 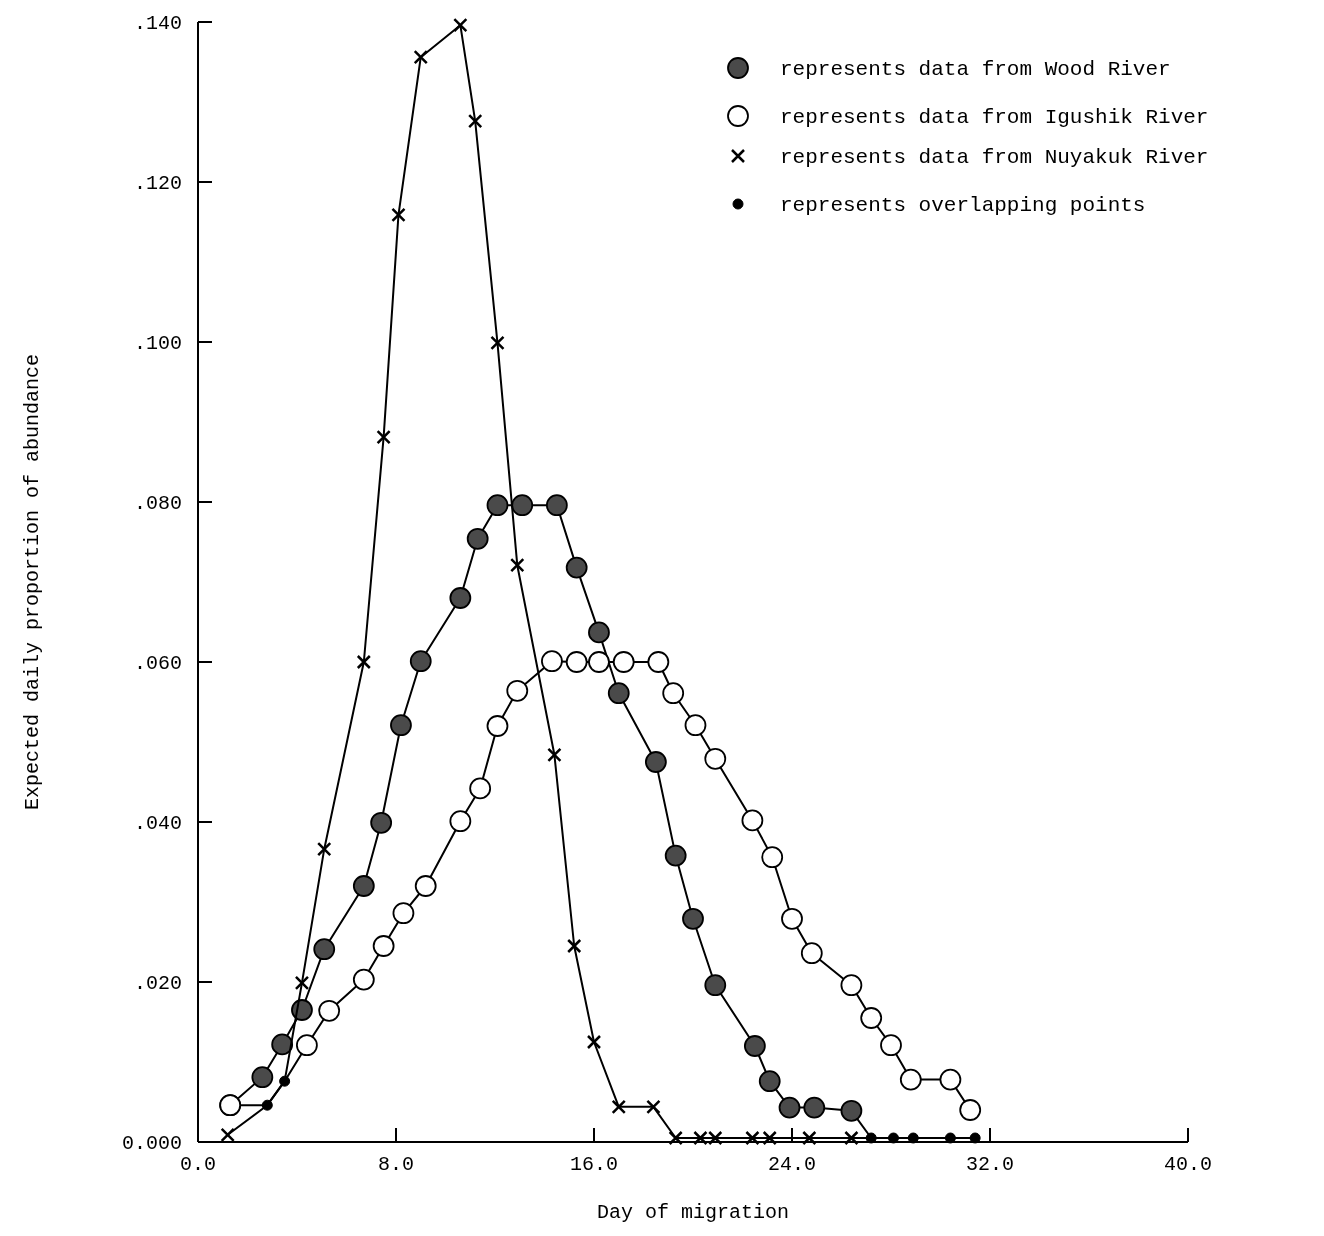 I want to click on x-tick-label: 32.0, so click(x=990, y=1164).